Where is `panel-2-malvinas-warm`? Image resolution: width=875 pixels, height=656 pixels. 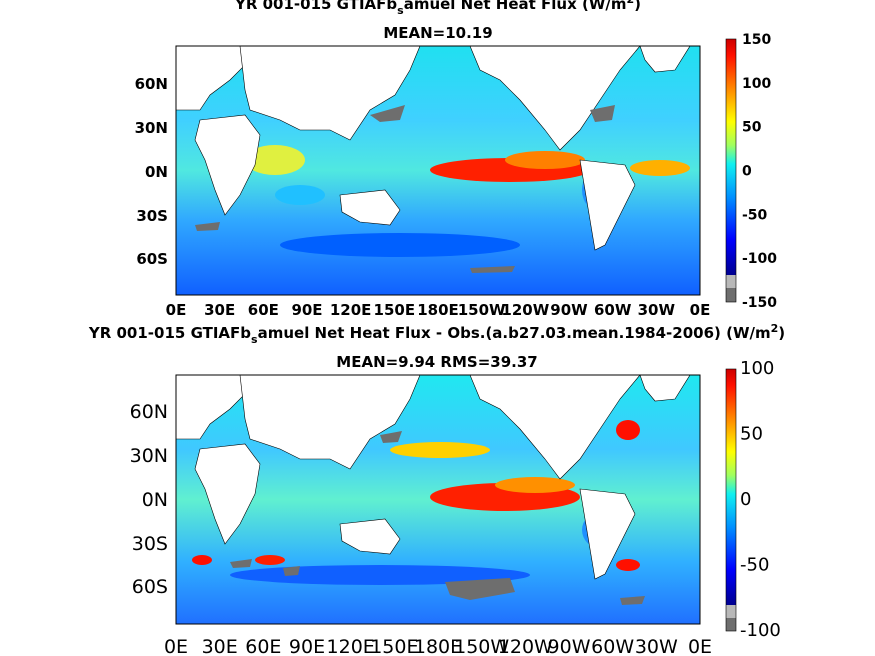
panel-2-malvinas-warm is located at coordinates (628, 565).